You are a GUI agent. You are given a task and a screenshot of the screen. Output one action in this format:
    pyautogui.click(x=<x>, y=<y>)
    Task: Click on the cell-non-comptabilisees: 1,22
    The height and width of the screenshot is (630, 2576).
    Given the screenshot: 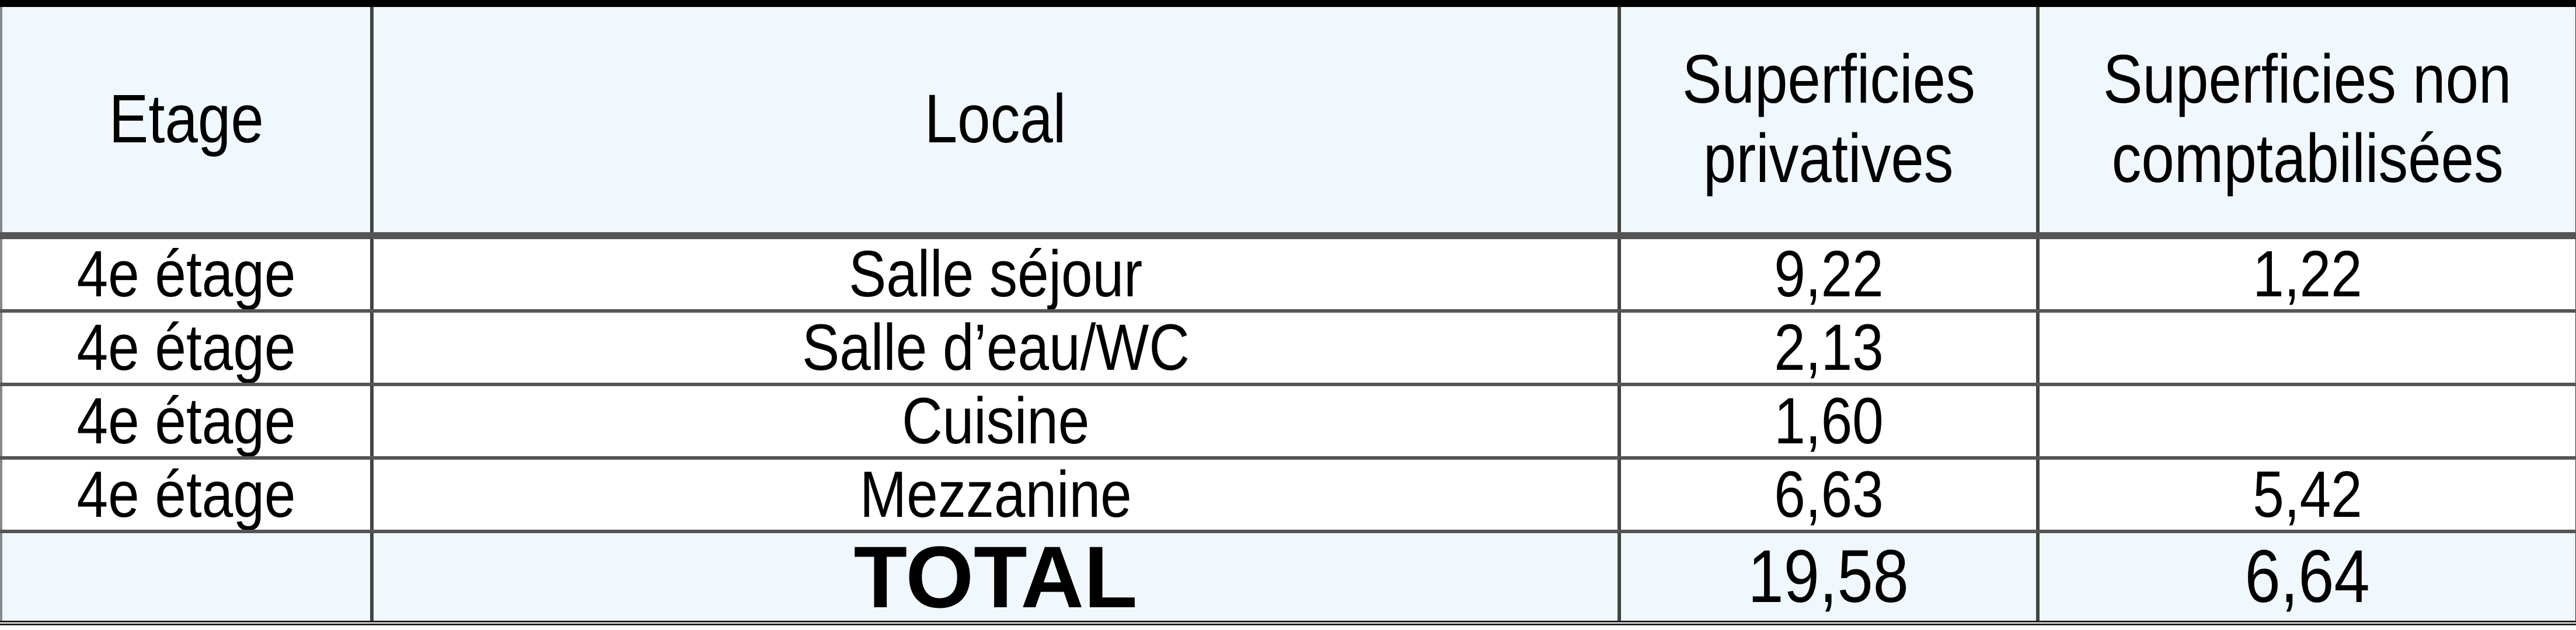 What is the action you would take?
    pyautogui.click(x=2306, y=274)
    